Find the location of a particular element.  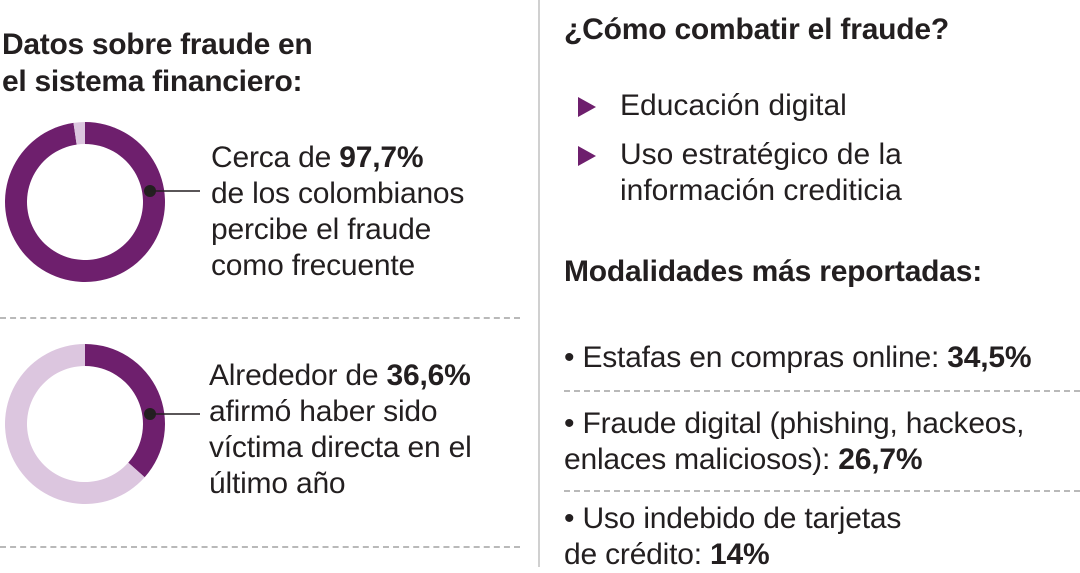

stat-1-value: 97,7% is located at coordinates (381, 157).